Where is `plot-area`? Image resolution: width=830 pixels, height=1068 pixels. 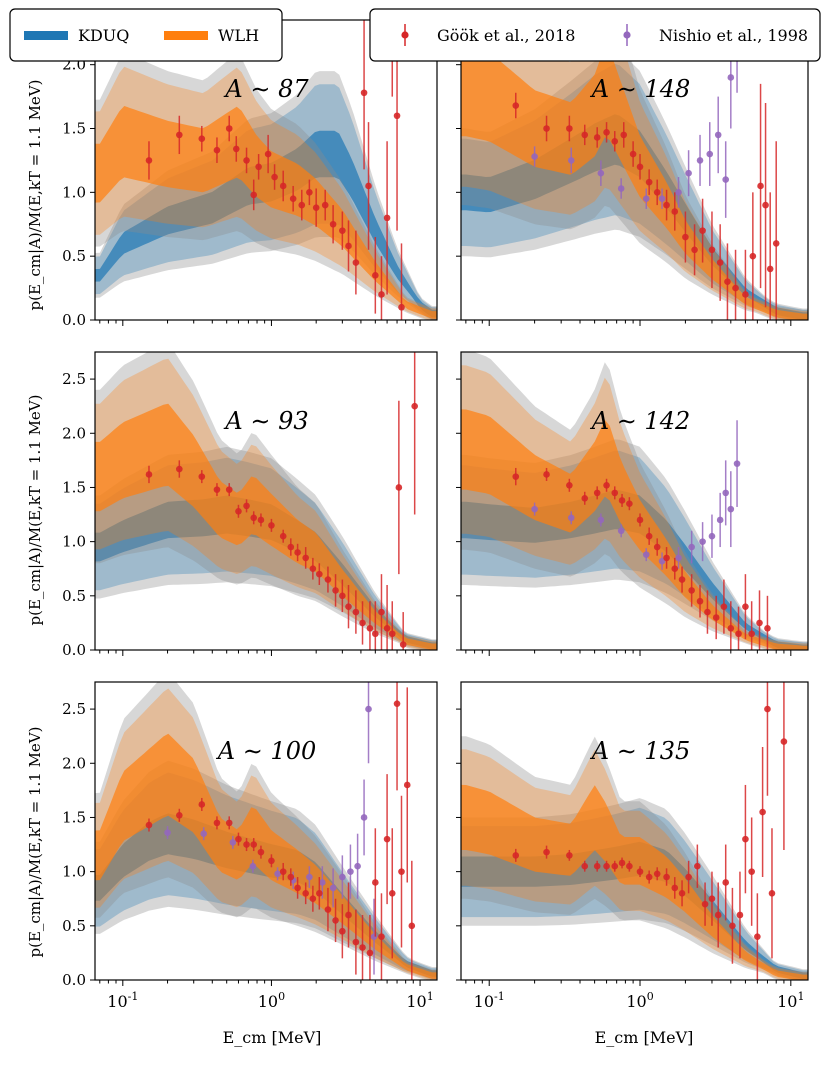
plot-area is located at coordinates (266, 501).